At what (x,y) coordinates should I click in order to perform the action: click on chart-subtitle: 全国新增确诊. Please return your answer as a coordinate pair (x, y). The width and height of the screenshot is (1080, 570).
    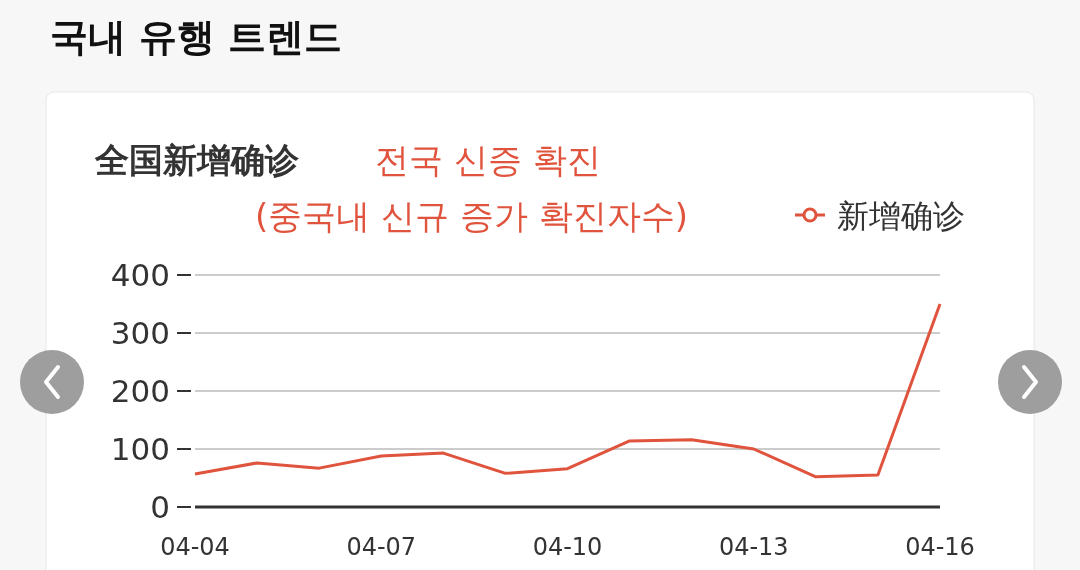
    Looking at the image, I should click on (197, 160).